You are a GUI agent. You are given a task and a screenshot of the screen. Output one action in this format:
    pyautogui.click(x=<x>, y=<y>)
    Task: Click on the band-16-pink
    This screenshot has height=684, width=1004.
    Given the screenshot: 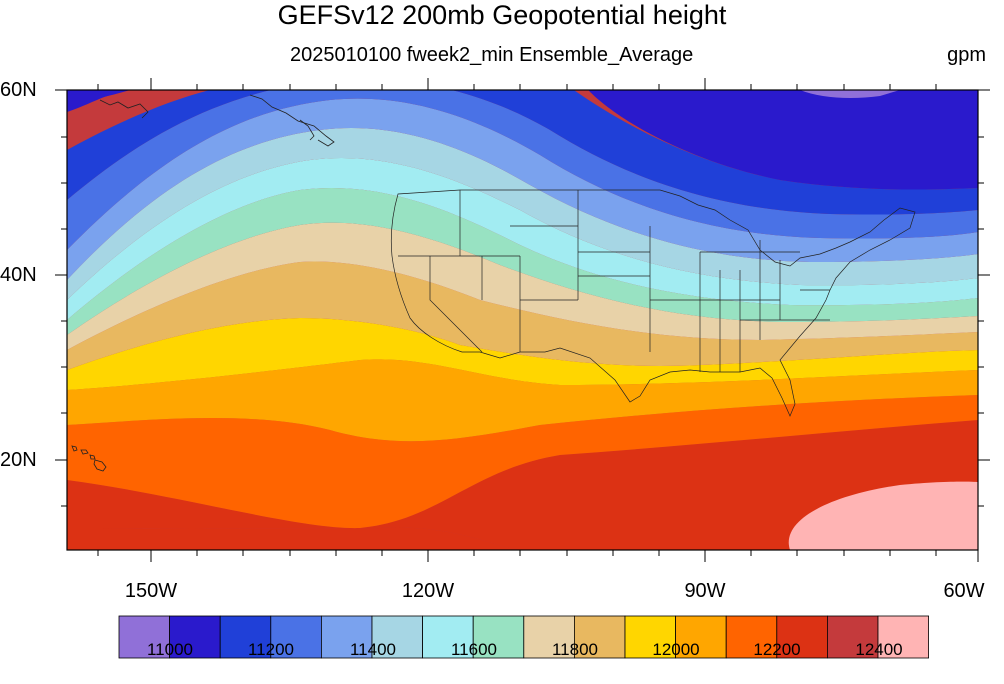 What is the action you would take?
    pyautogui.click(x=883, y=515)
    